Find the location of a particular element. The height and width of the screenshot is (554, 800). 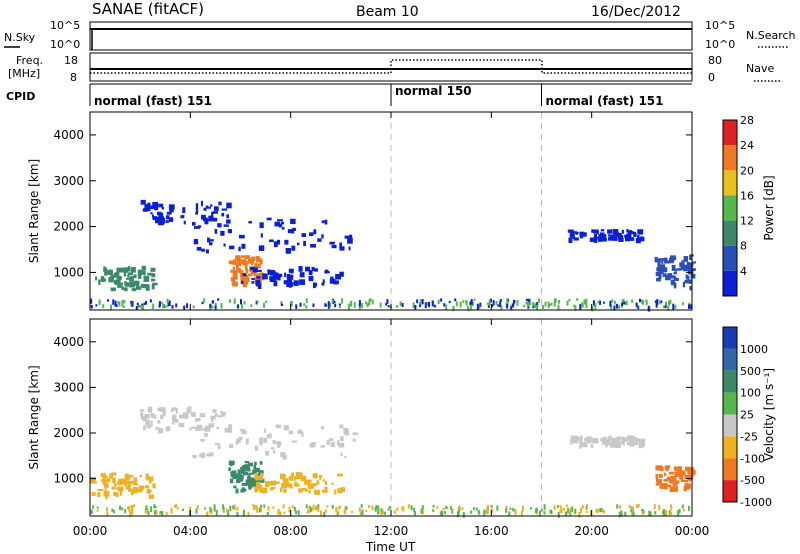

colorbar-tick-label: 12 is located at coordinates (747, 221).